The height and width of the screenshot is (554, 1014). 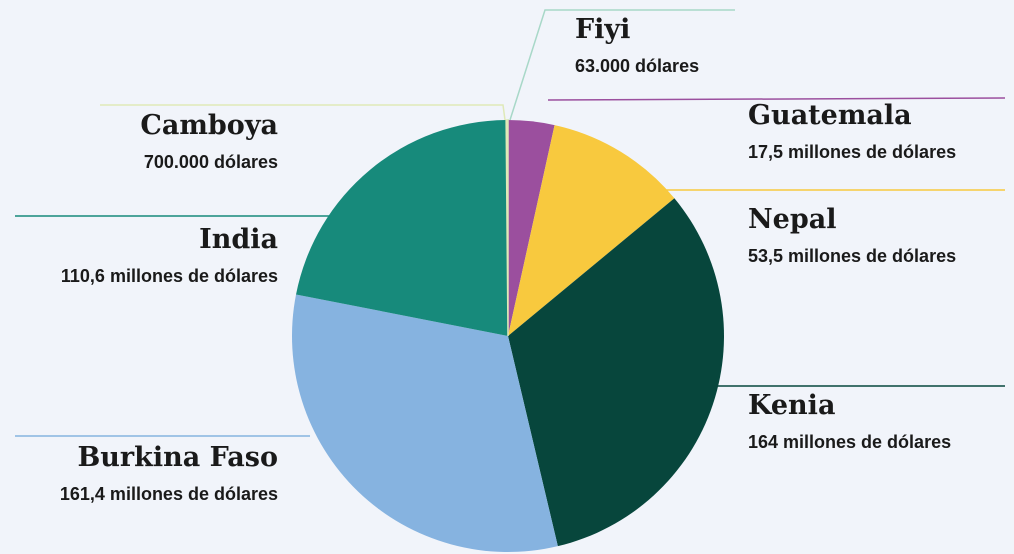 What do you see at coordinates (849, 442) in the screenshot?
I see `value-label: 164 millones de dólares` at bounding box center [849, 442].